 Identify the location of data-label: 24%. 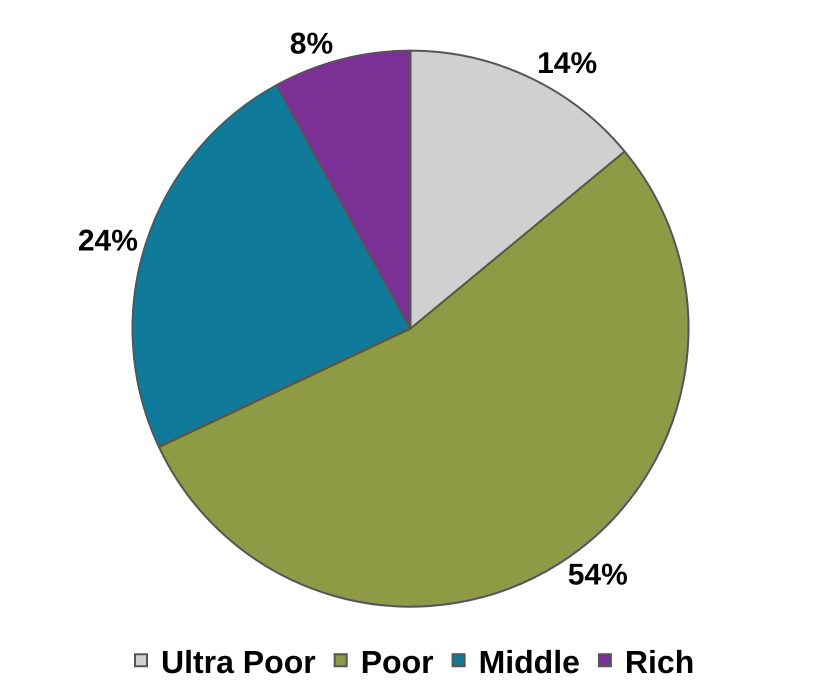
(108, 241).